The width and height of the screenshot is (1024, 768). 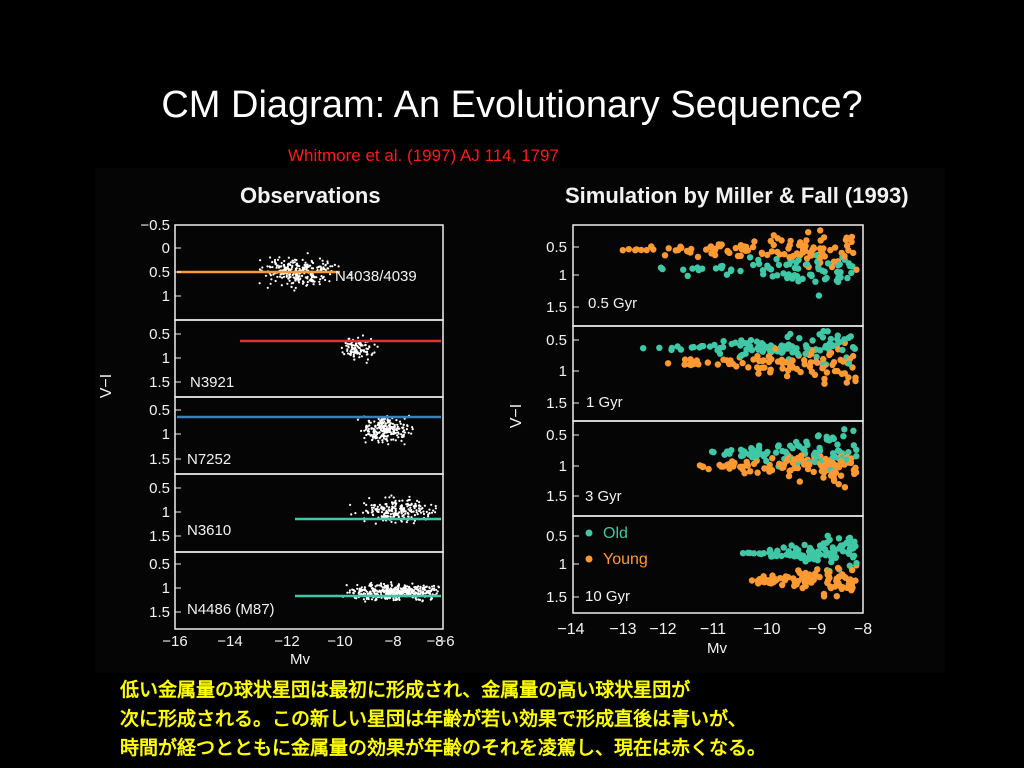 What do you see at coordinates (209, 530) in the screenshot?
I see `obs-panel-label: N3610` at bounding box center [209, 530].